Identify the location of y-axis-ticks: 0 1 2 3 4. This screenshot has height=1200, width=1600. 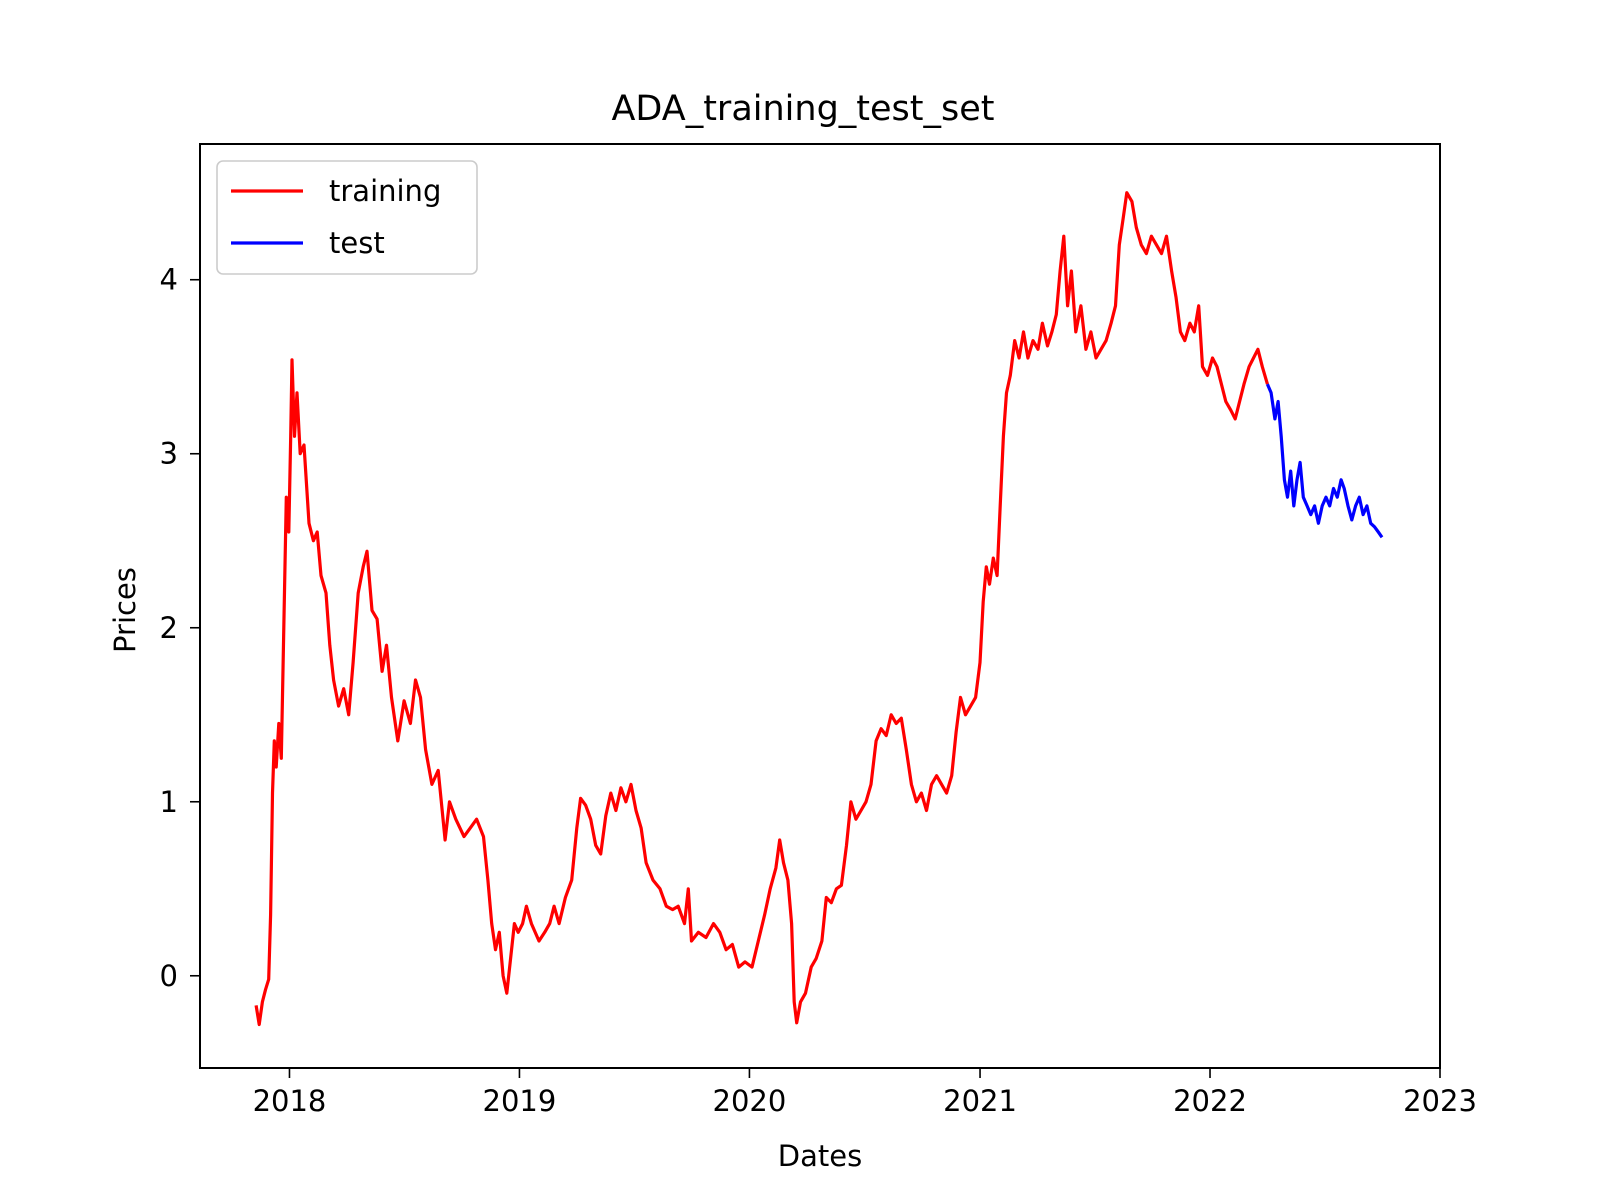
(180, 628).